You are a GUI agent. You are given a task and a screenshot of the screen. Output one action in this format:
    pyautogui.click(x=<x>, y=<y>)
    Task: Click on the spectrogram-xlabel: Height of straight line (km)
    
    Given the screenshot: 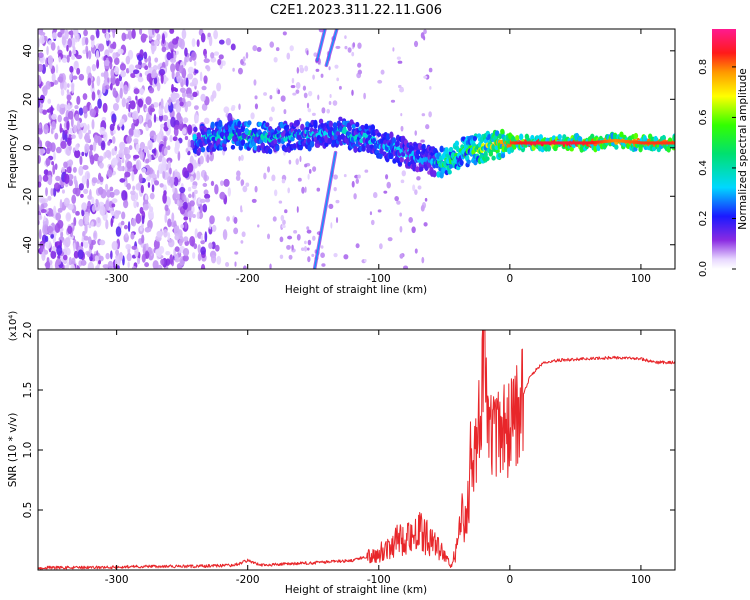 What is the action you would take?
    pyautogui.click(x=356, y=290)
    